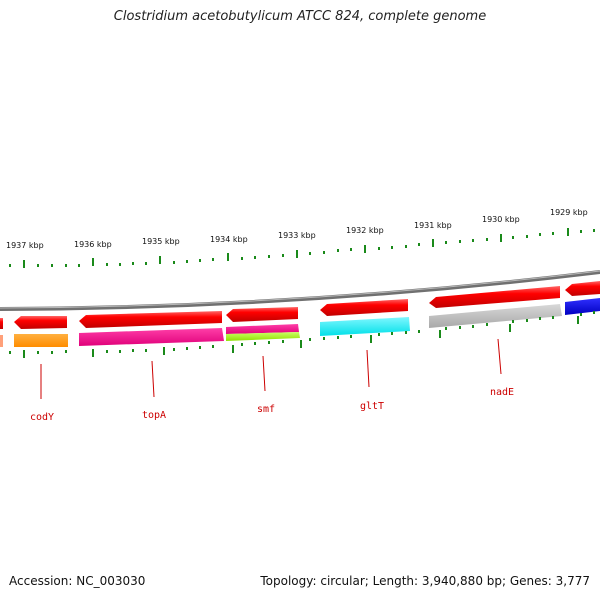 The width and height of the screenshot is (600, 600). What do you see at coordinates (297, 235) in the screenshot?
I see `position-label: 1933 kbp` at bounding box center [297, 235].